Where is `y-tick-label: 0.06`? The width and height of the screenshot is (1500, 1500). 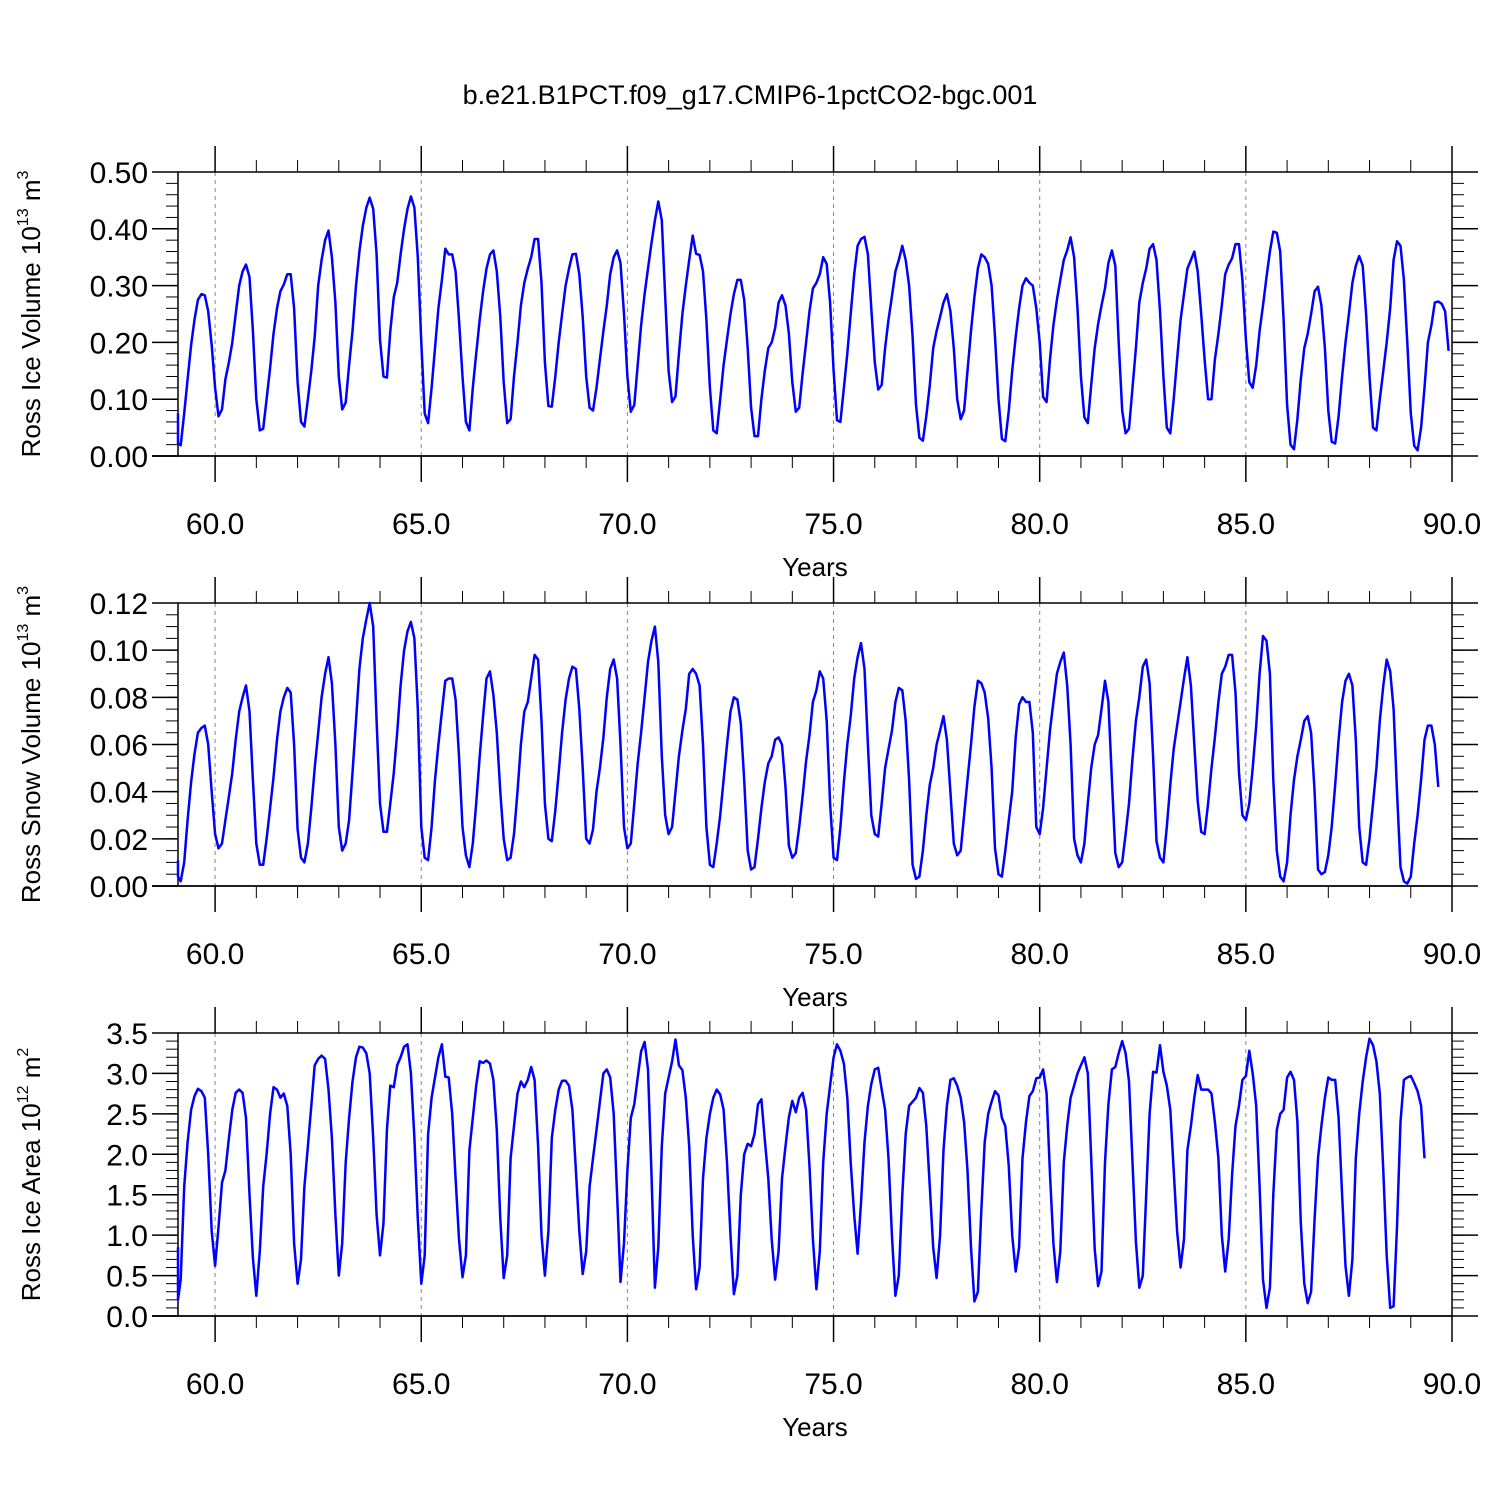 y-tick-label: 0.06 is located at coordinates (119, 746).